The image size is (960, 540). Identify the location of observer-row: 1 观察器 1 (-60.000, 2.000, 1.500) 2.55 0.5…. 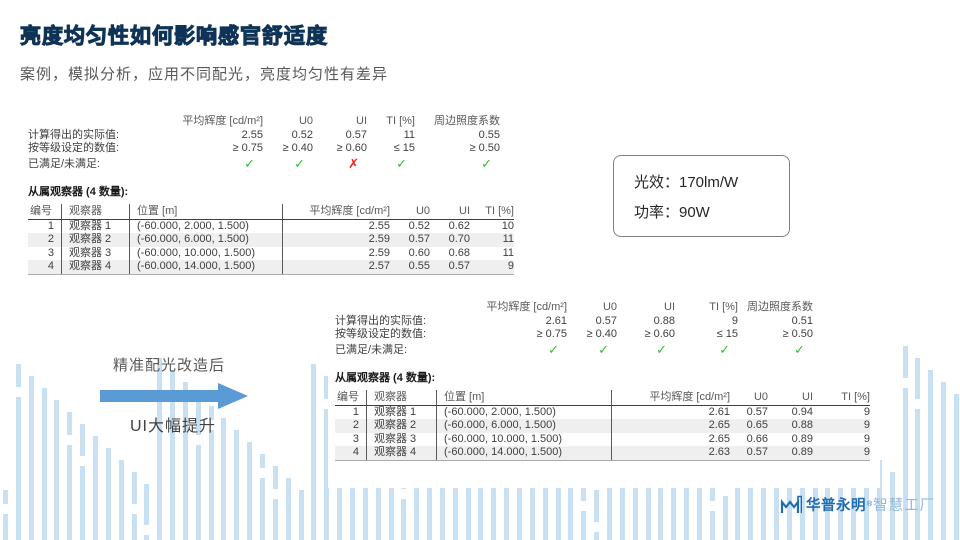
(271, 226).